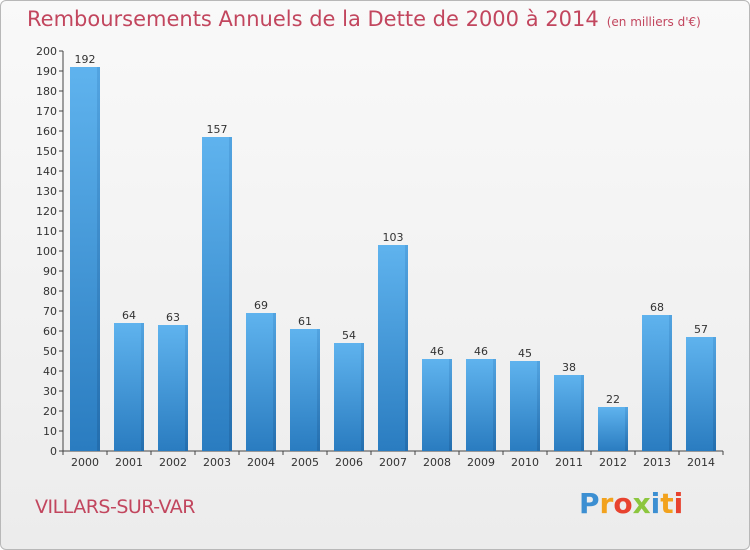 The image size is (750, 550). Describe the element at coordinates (50, 331) in the screenshot. I see `y-tick-label: 60` at that location.